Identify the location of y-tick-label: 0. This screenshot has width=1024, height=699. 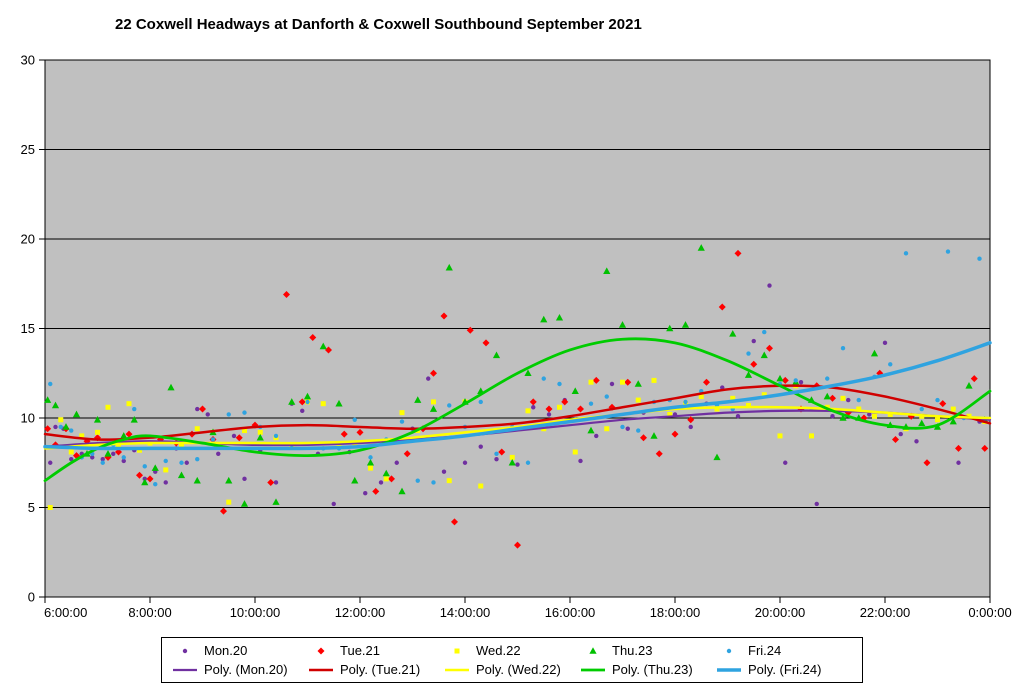
(31, 597).